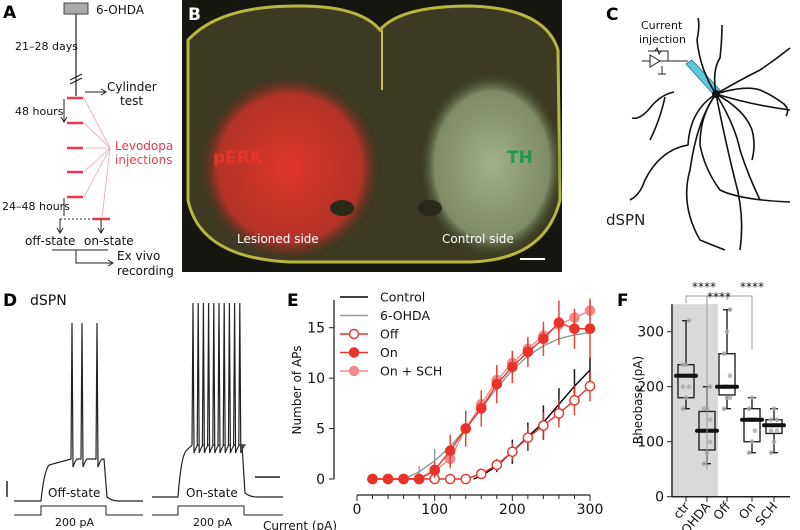  I want to click on legend-label: 6-OHDA, so click(405, 315).